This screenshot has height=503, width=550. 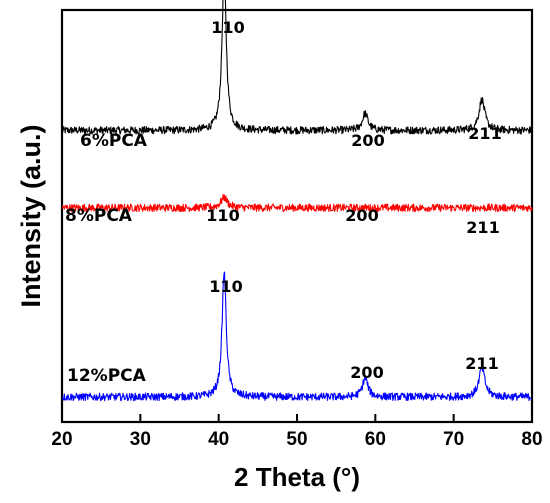 What do you see at coordinates (531, 439) in the screenshot?
I see `x-tick-label: 80` at bounding box center [531, 439].